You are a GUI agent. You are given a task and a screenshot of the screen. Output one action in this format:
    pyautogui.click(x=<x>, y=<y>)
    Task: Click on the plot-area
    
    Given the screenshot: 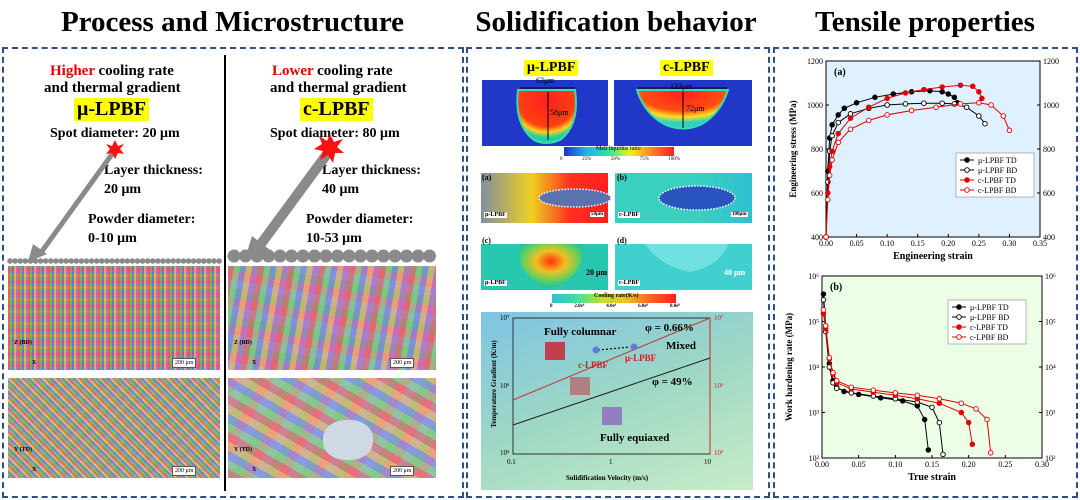 What is the action you would take?
    pyautogui.click(x=933, y=149)
    